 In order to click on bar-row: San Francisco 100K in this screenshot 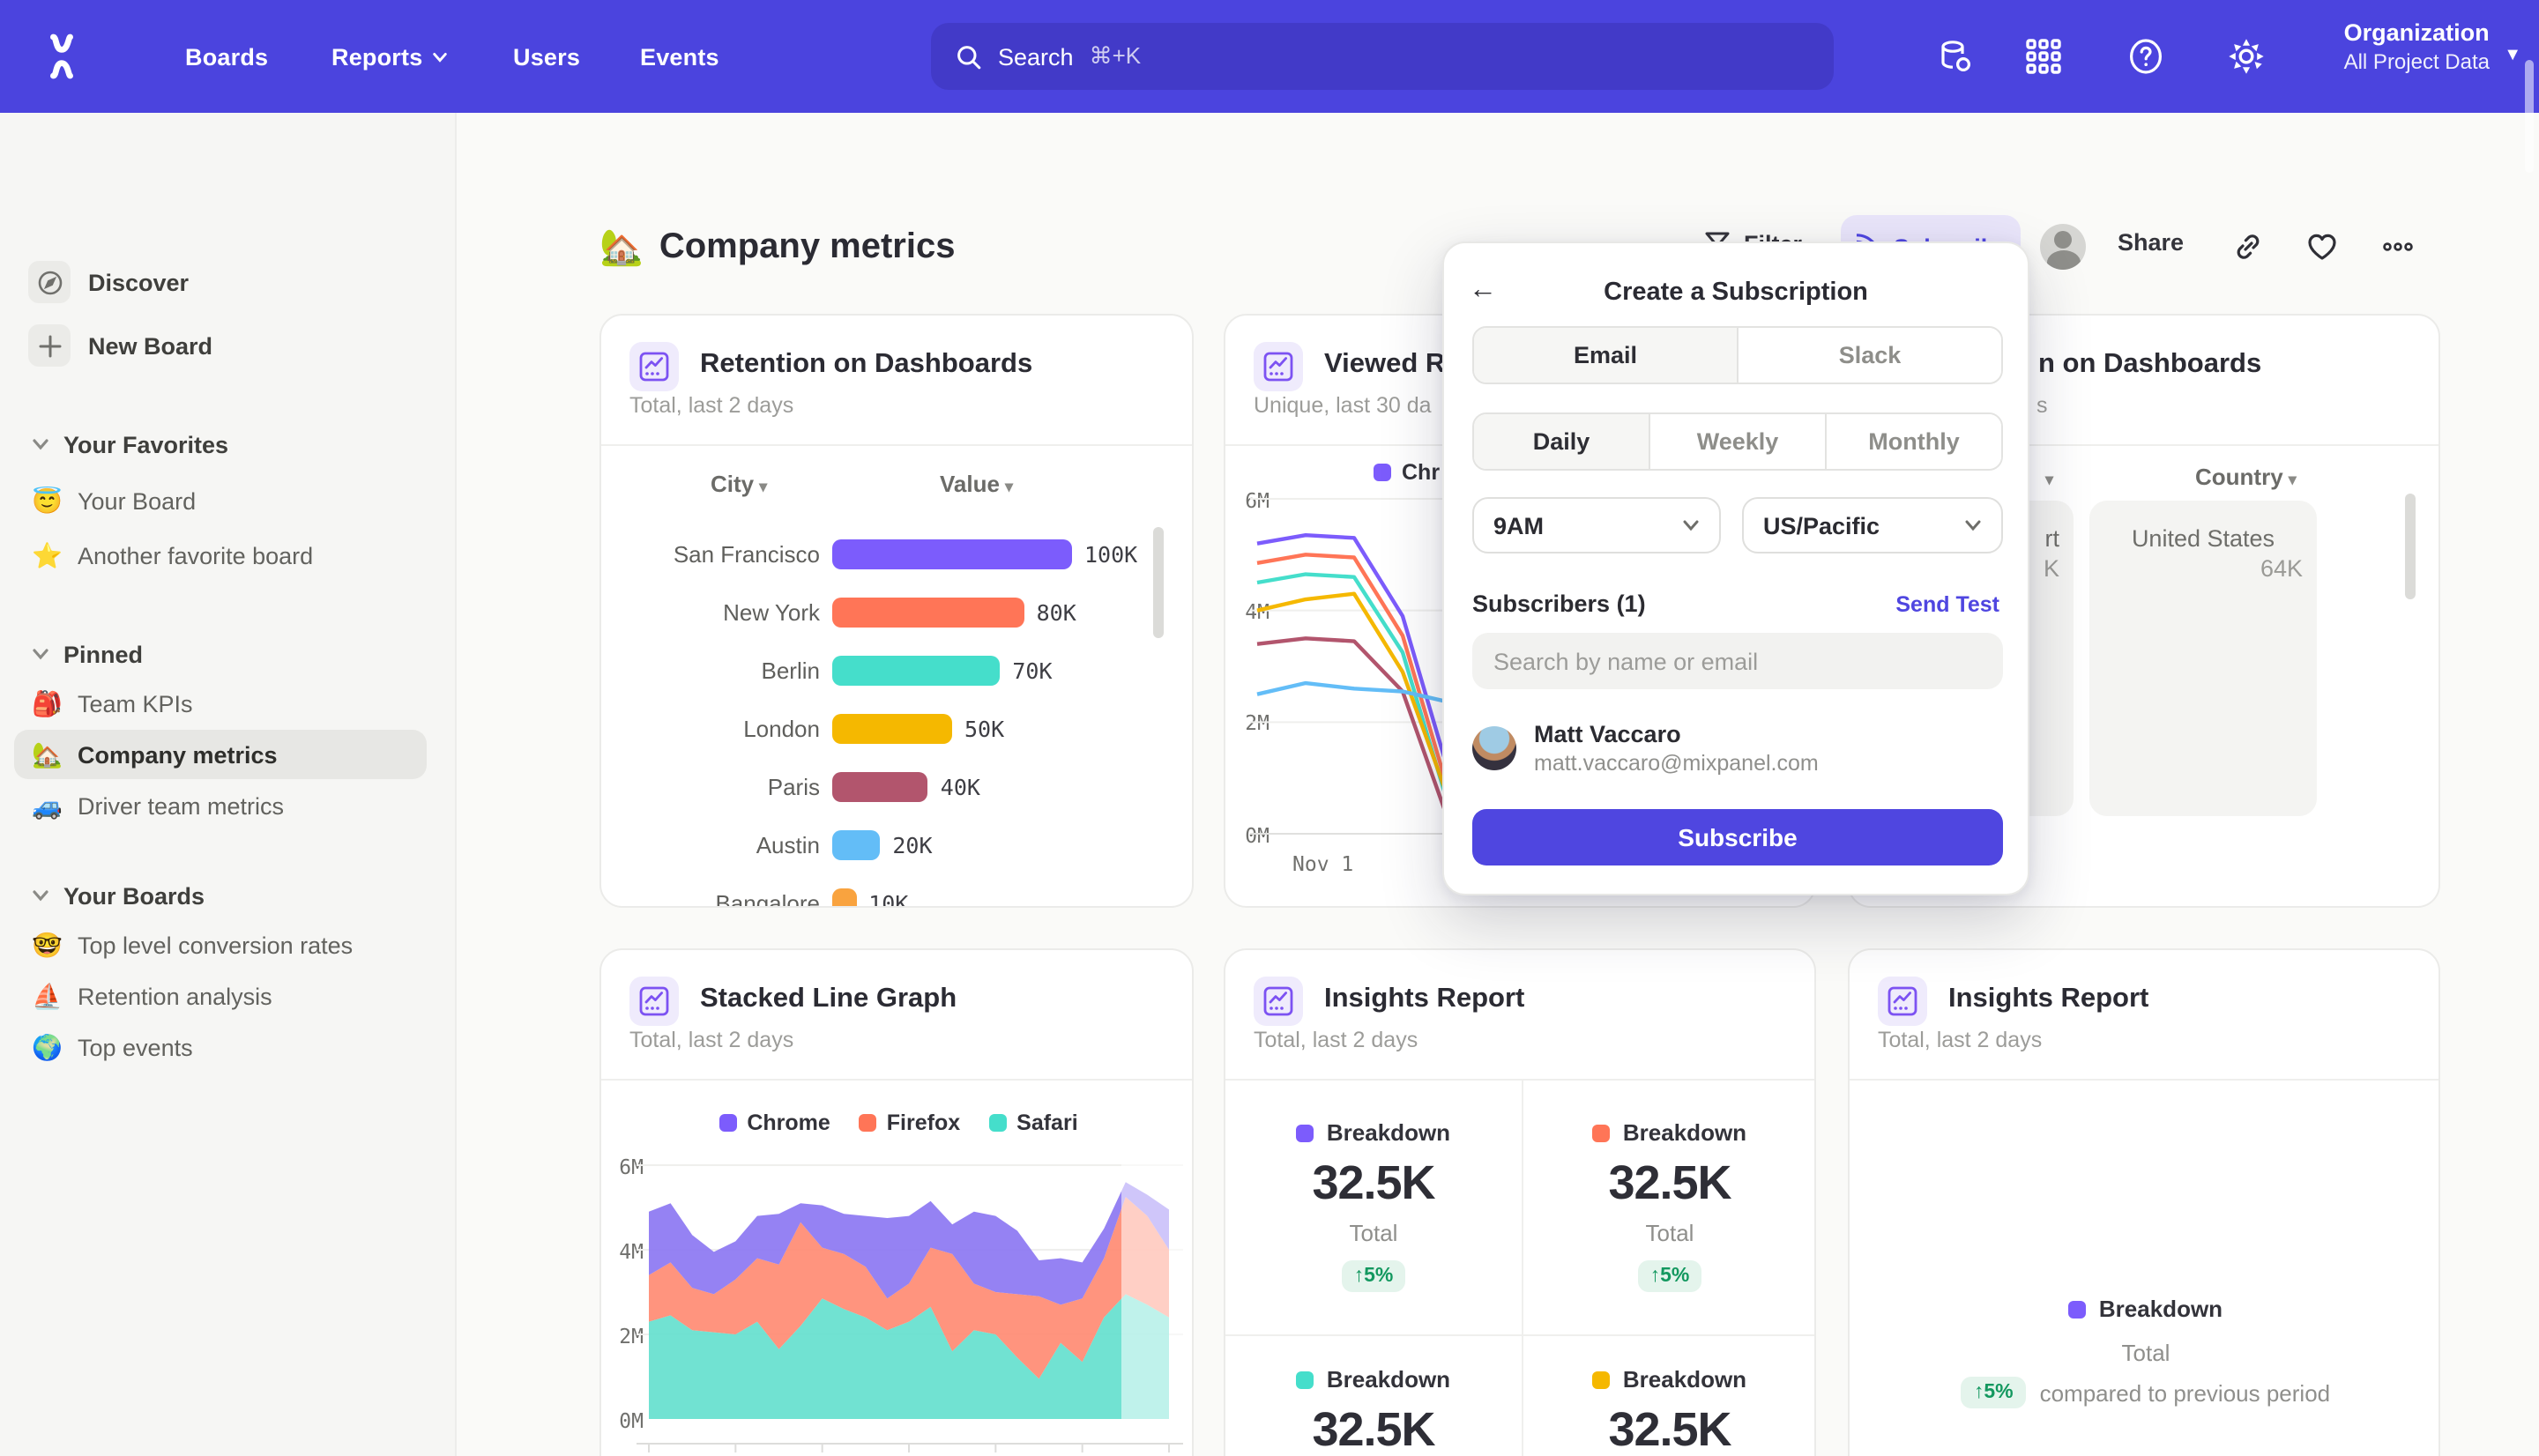, I will do `click(905, 554)`.